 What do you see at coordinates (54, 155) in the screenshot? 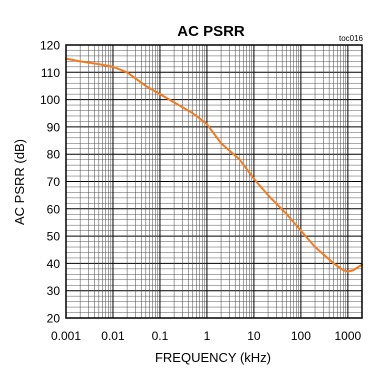
I see `y-tick-label: 80` at bounding box center [54, 155].